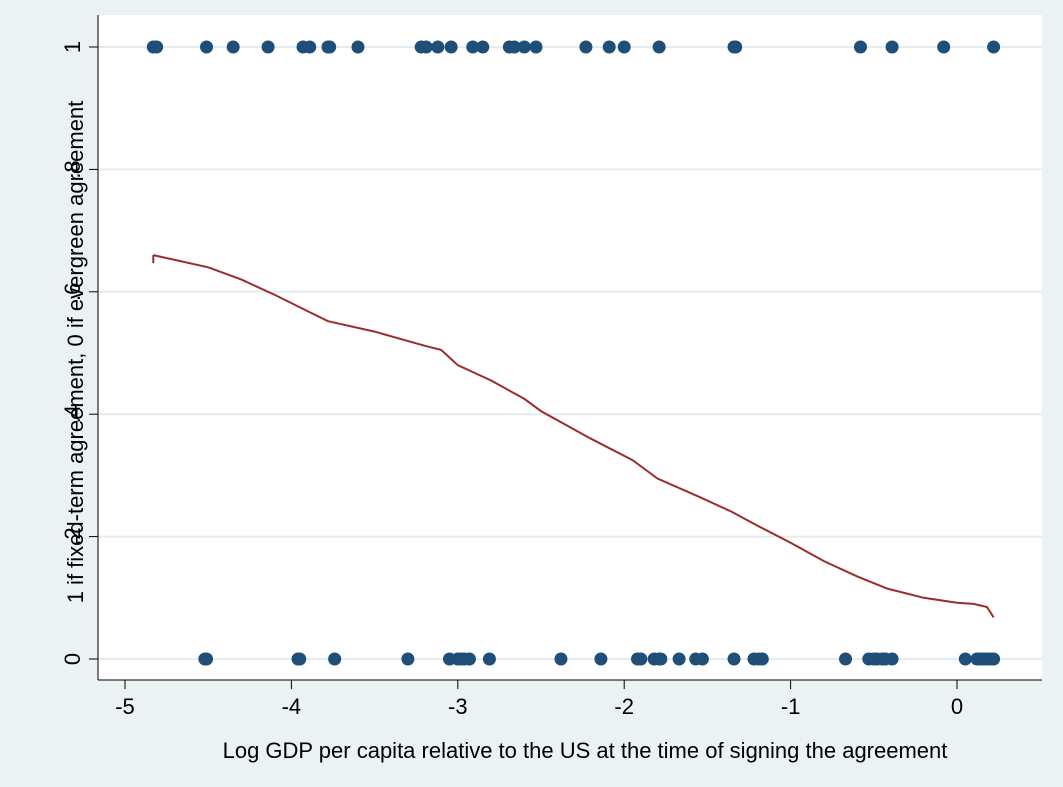 The height and width of the screenshot is (787, 1063). What do you see at coordinates (72, 414) in the screenshot?
I see `y-tick-label-2: .4` at bounding box center [72, 414].